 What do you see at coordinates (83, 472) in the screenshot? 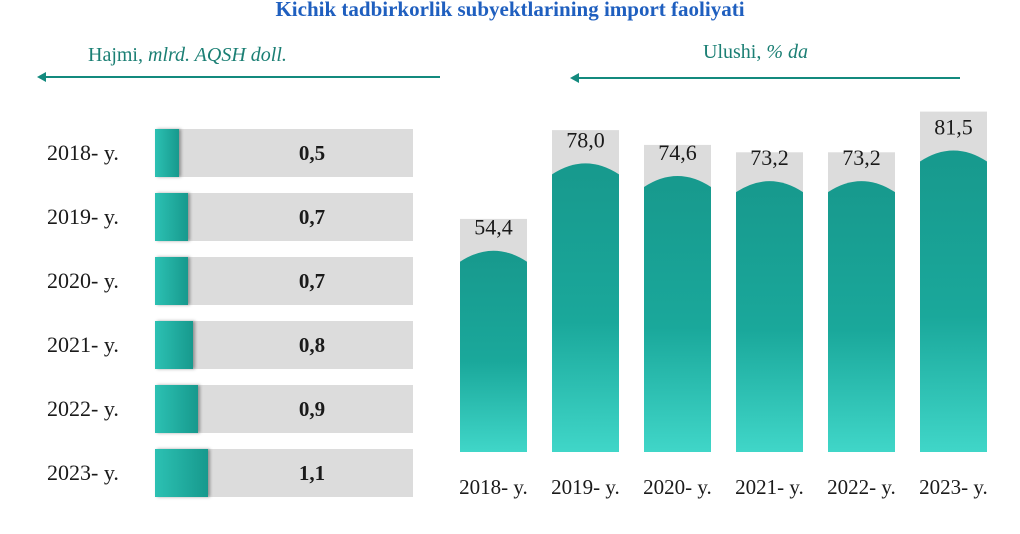
I see `volume-year-label: 2023- y.` at bounding box center [83, 472].